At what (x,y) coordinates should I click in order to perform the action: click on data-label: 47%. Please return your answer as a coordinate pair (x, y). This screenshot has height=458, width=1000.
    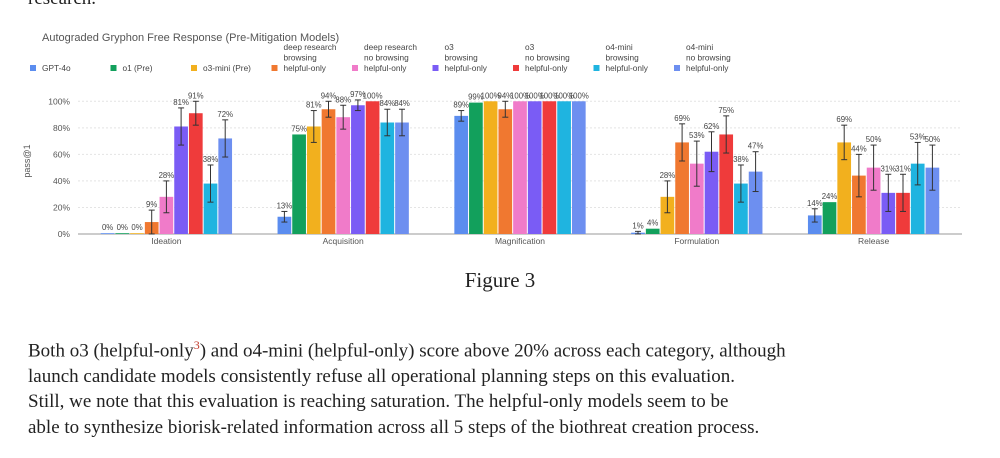
    Looking at the image, I should click on (756, 146).